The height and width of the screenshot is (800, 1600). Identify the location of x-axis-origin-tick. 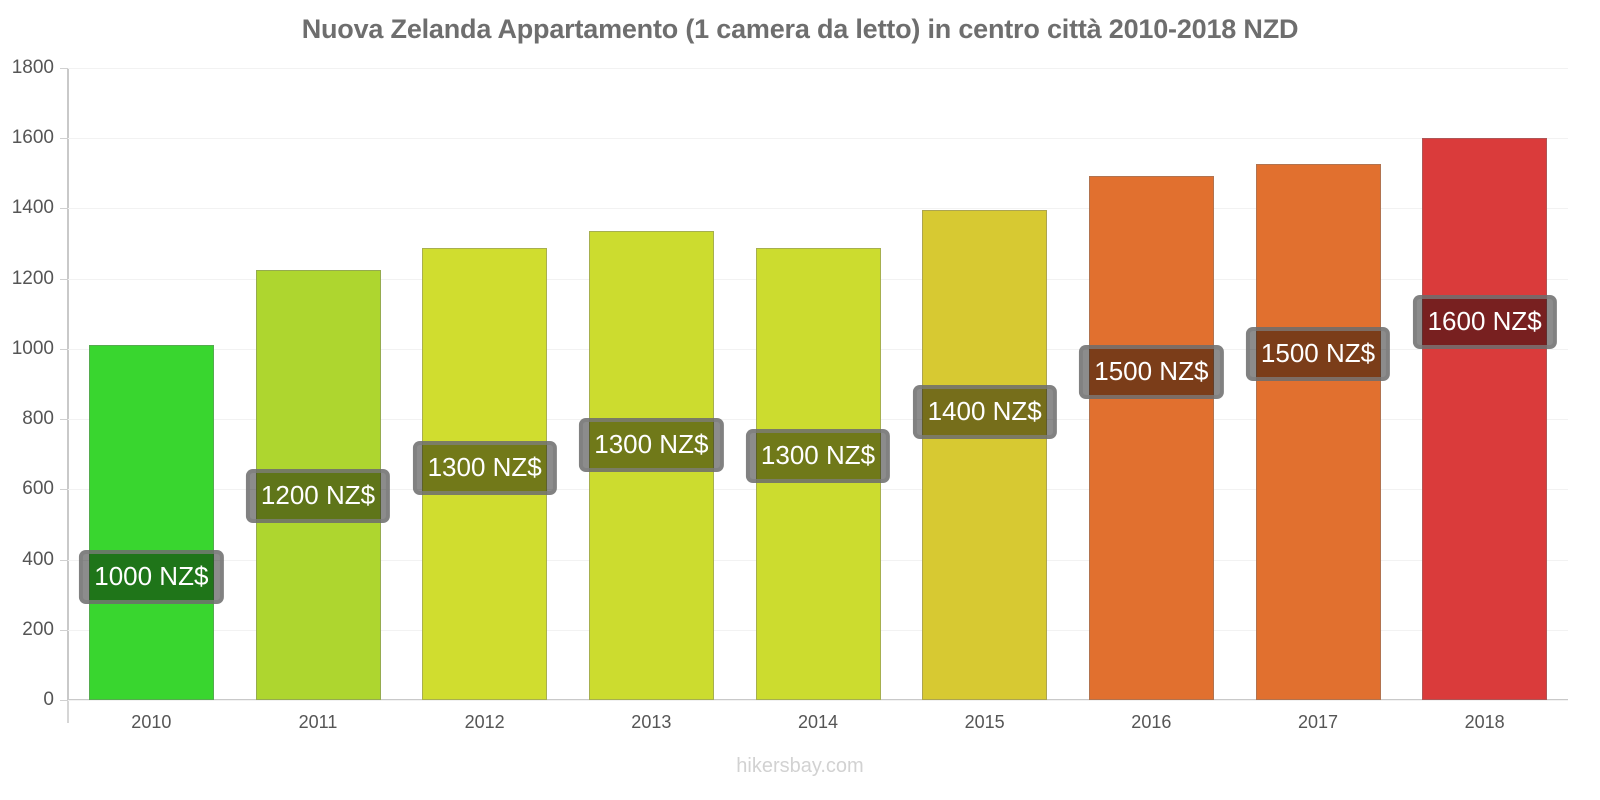
(68, 712).